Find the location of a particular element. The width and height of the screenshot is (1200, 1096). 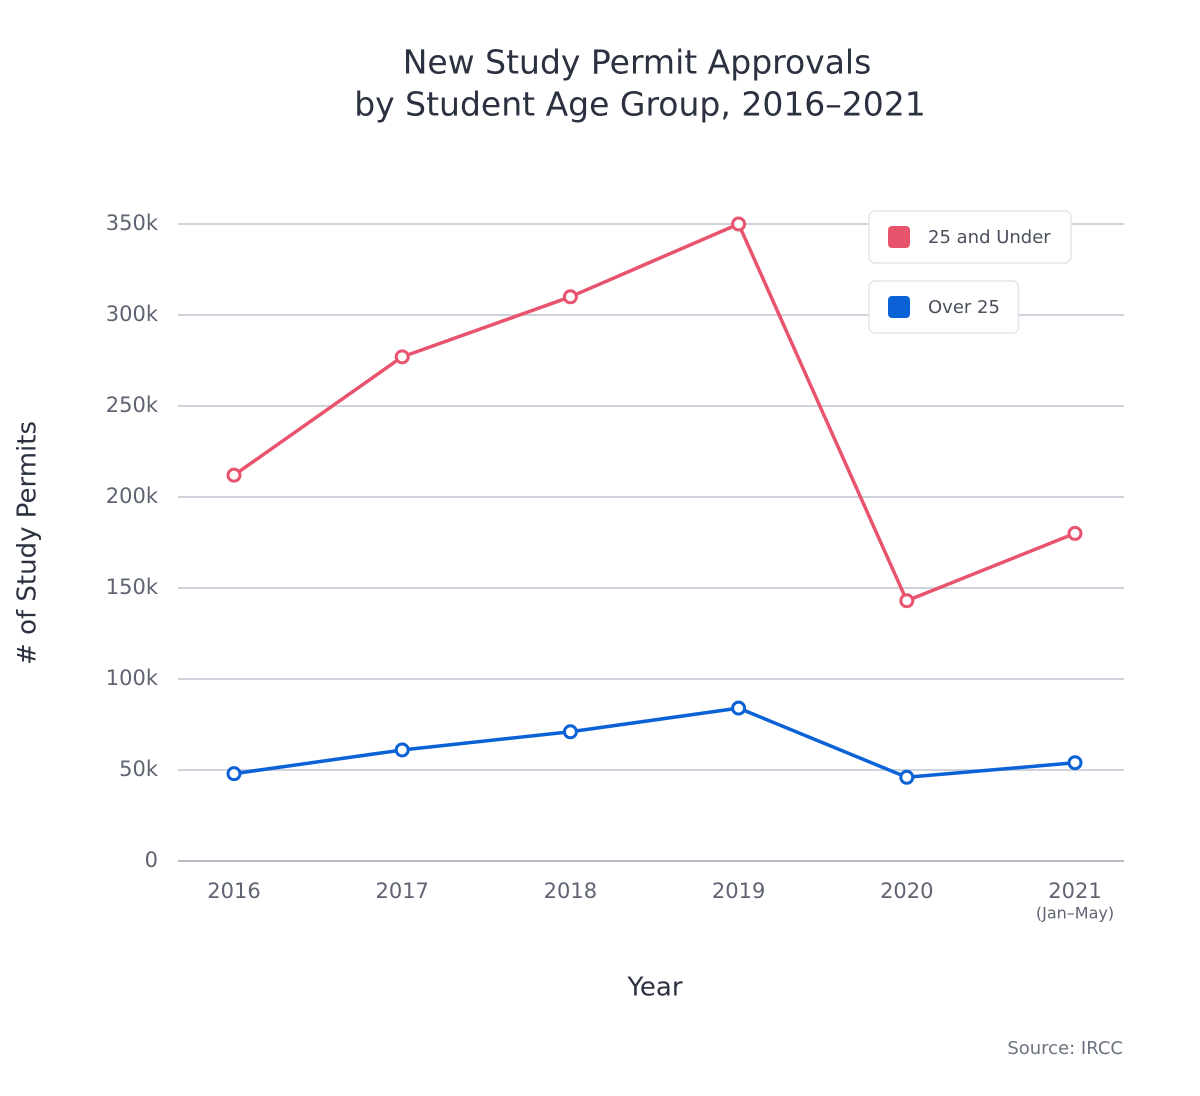

y-tick-label: 100k is located at coordinates (132, 678).